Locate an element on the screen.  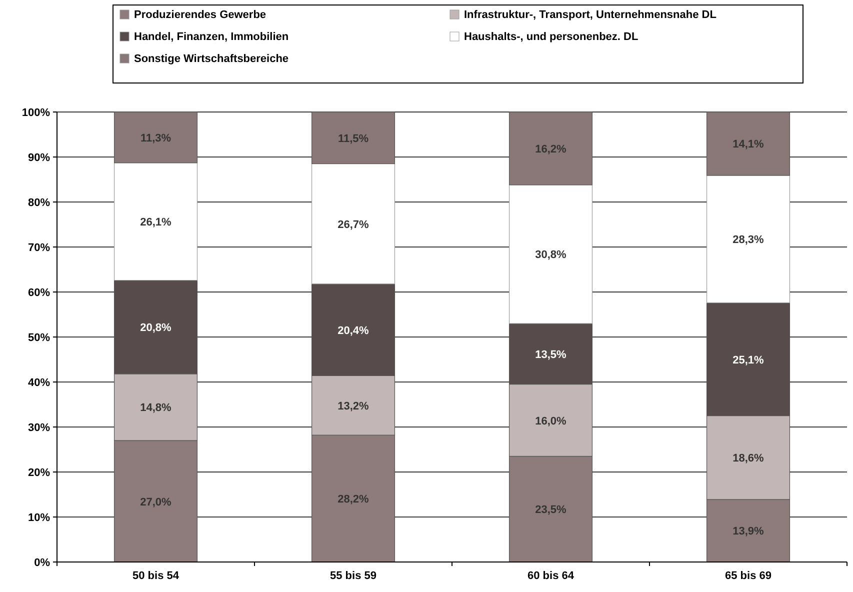
data-label: 11,3% is located at coordinates (156, 138).